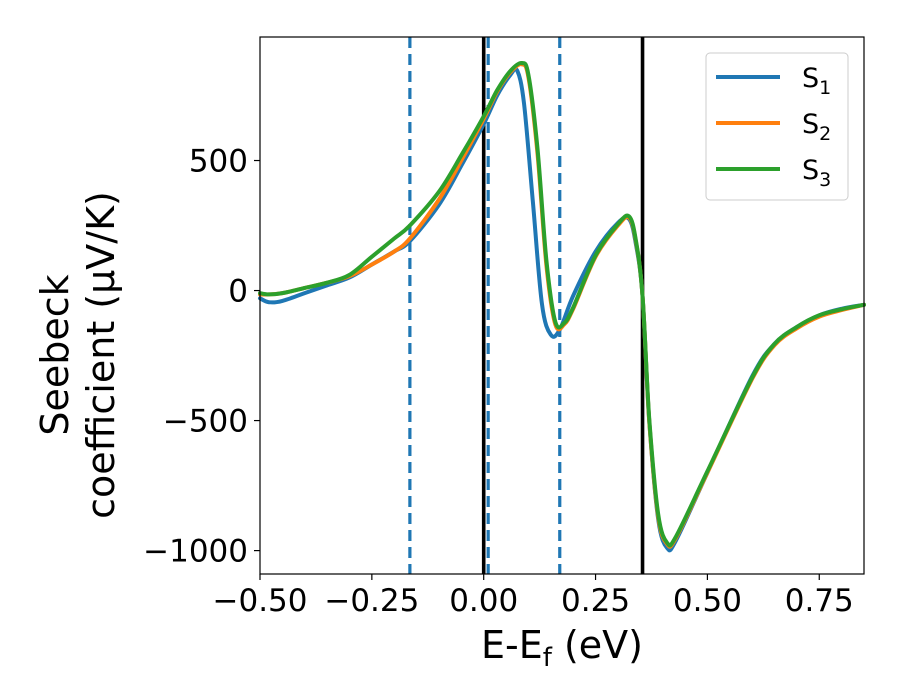  I want to click on y-tick-label: 500, so click(218, 162).